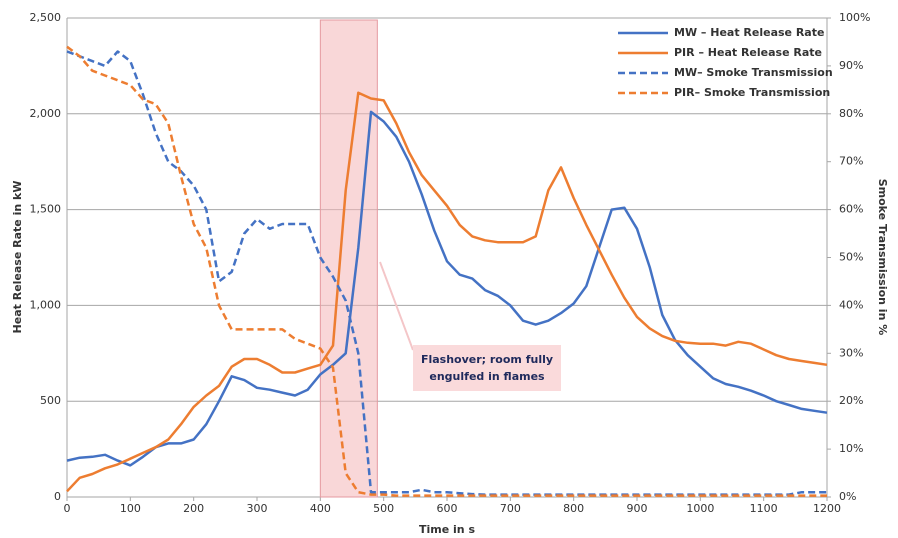 The width and height of the screenshot is (898, 538). I want to click on y-axis-title: Heat Release Rate in kW, so click(17, 257).